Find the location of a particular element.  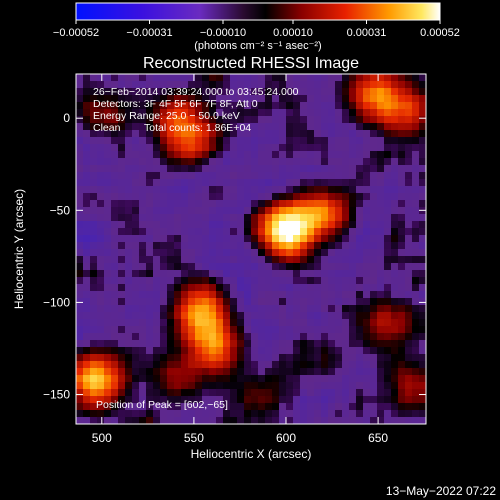

footer-date: 13−May−2022 07:22 is located at coordinates (441, 491).